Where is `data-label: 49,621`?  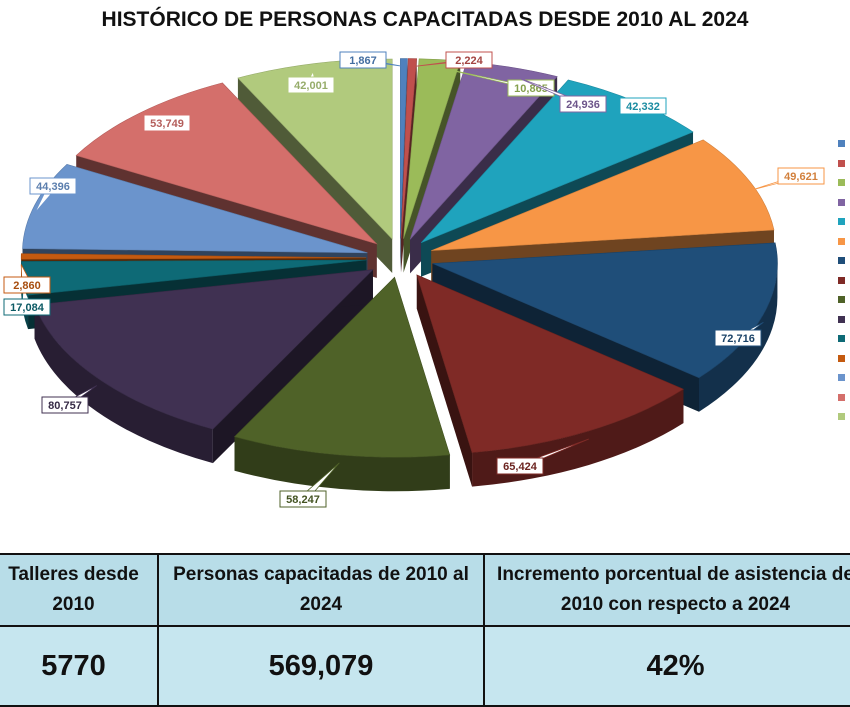 data-label: 49,621 is located at coordinates (787, 179).